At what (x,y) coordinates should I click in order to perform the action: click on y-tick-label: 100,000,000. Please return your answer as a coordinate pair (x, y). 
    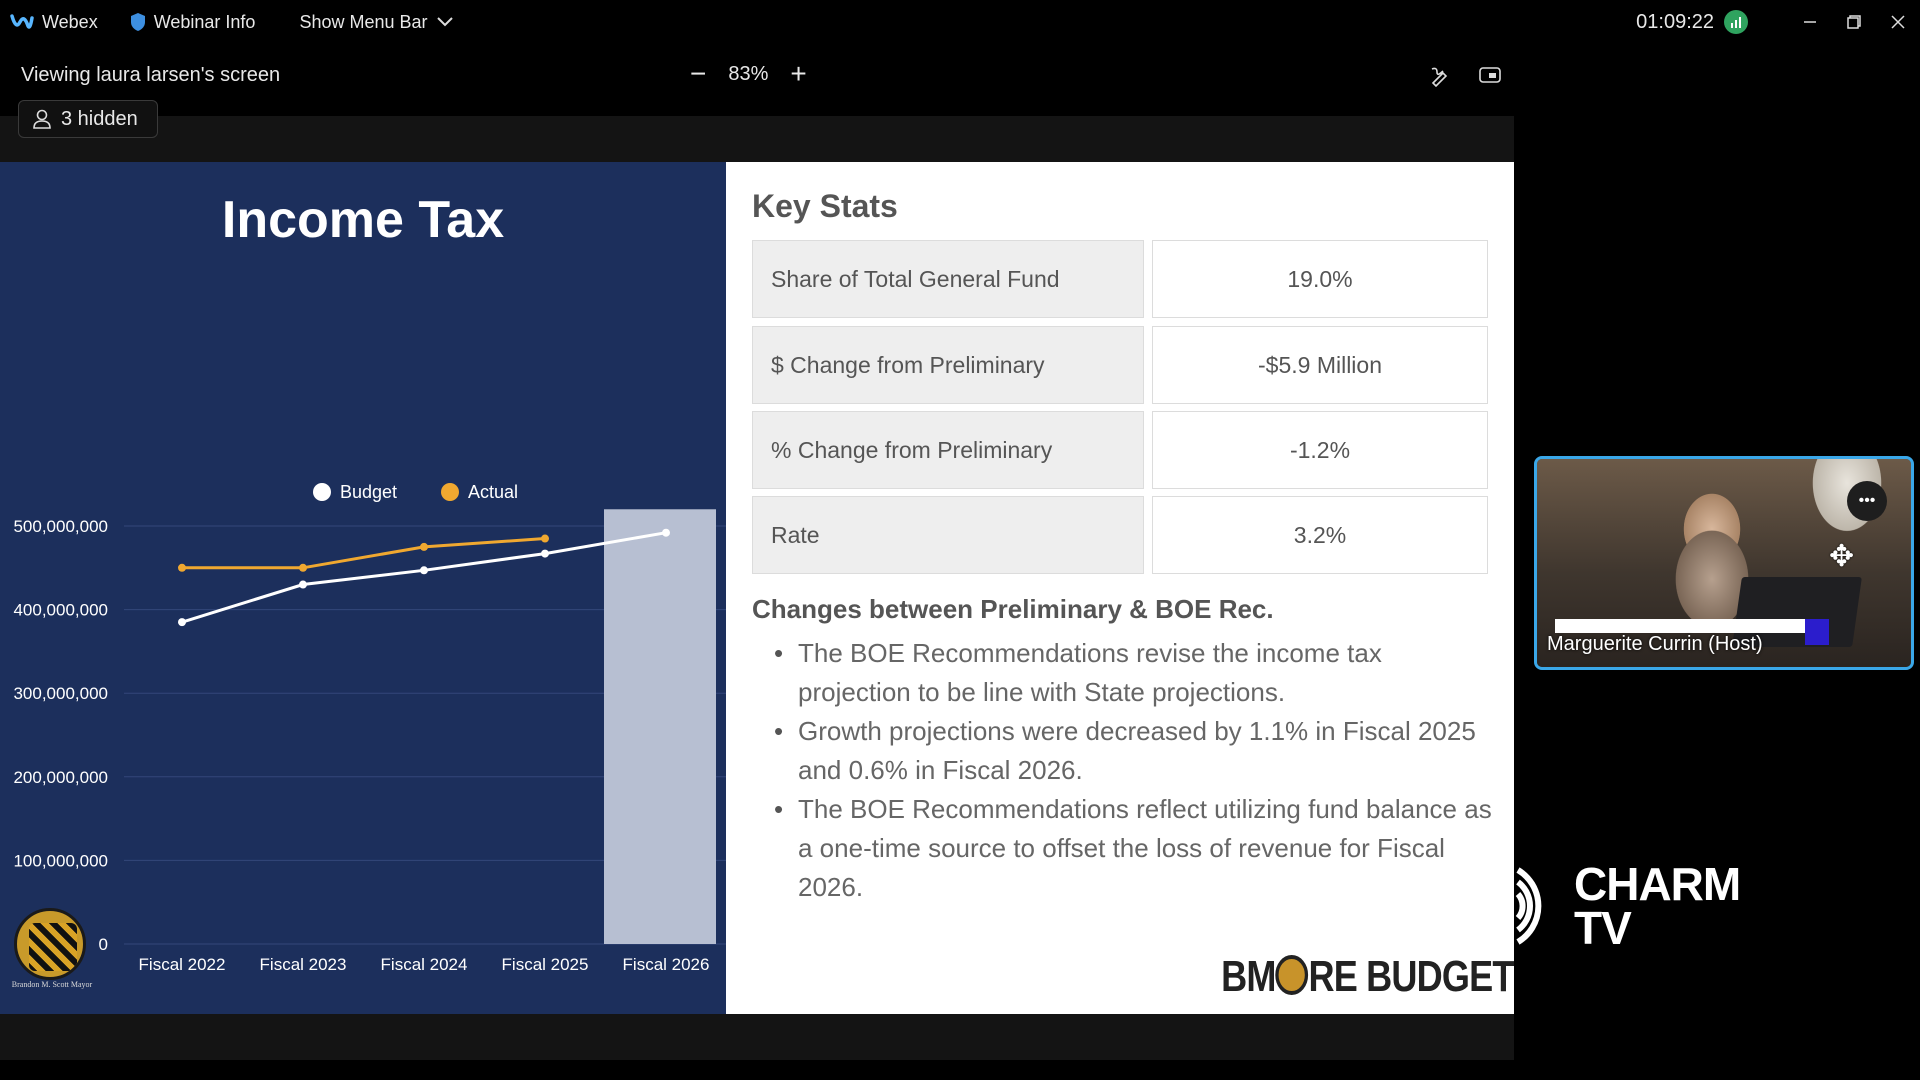
    Looking at the image, I should click on (60, 860).